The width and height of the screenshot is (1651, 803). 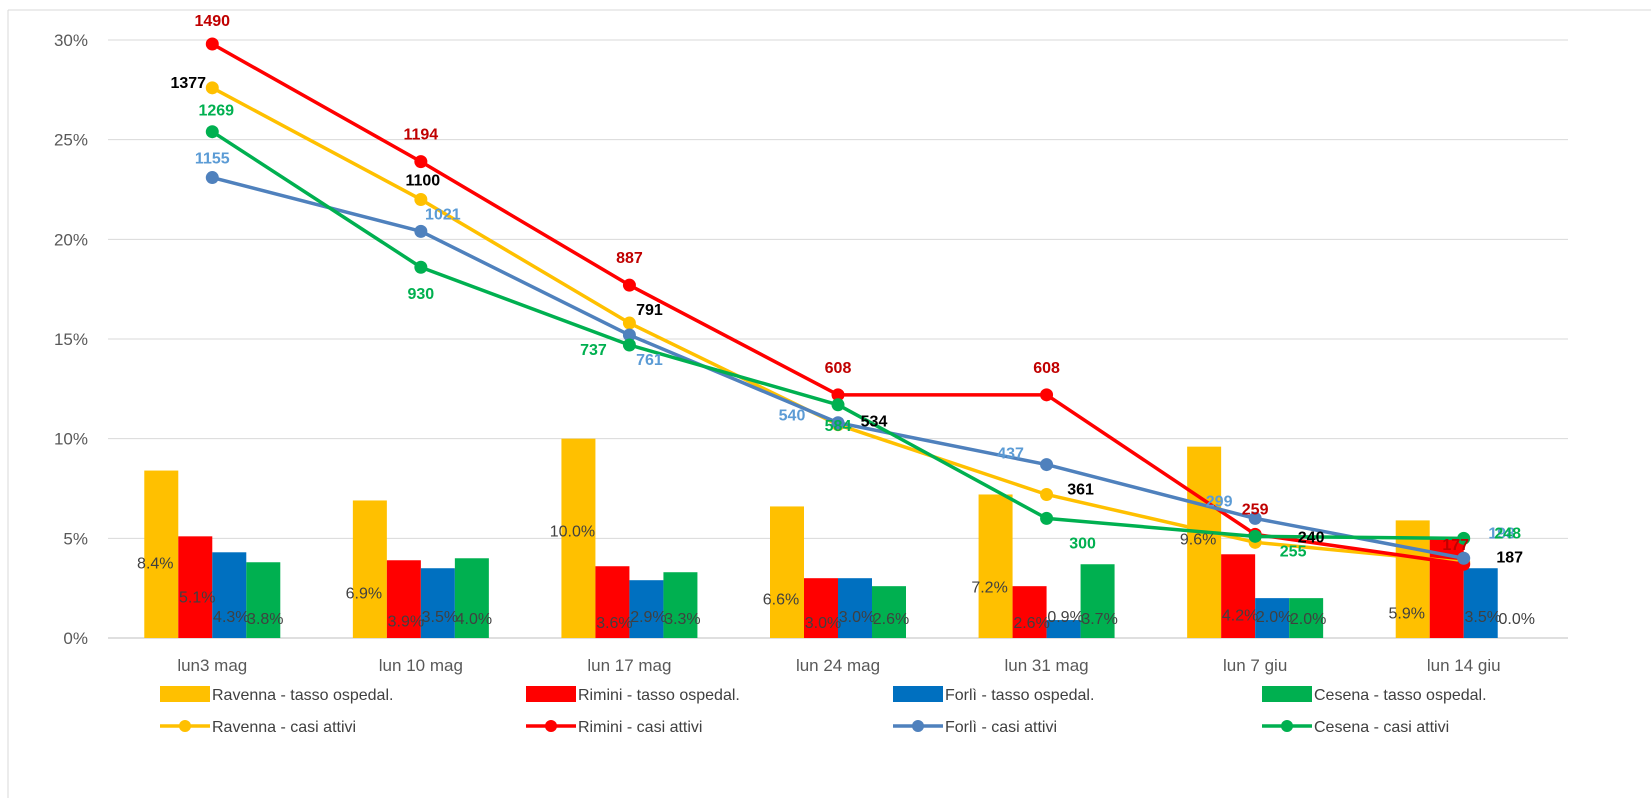 What do you see at coordinates (649, 360) in the screenshot?
I see `line-data-label: 761` at bounding box center [649, 360].